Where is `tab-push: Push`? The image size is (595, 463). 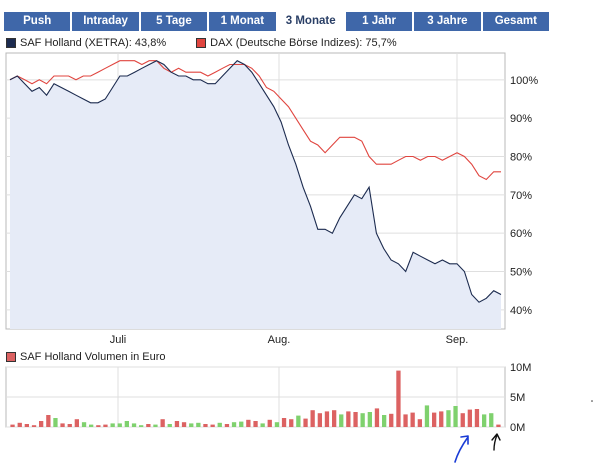 tab-push: Push is located at coordinates (37, 21).